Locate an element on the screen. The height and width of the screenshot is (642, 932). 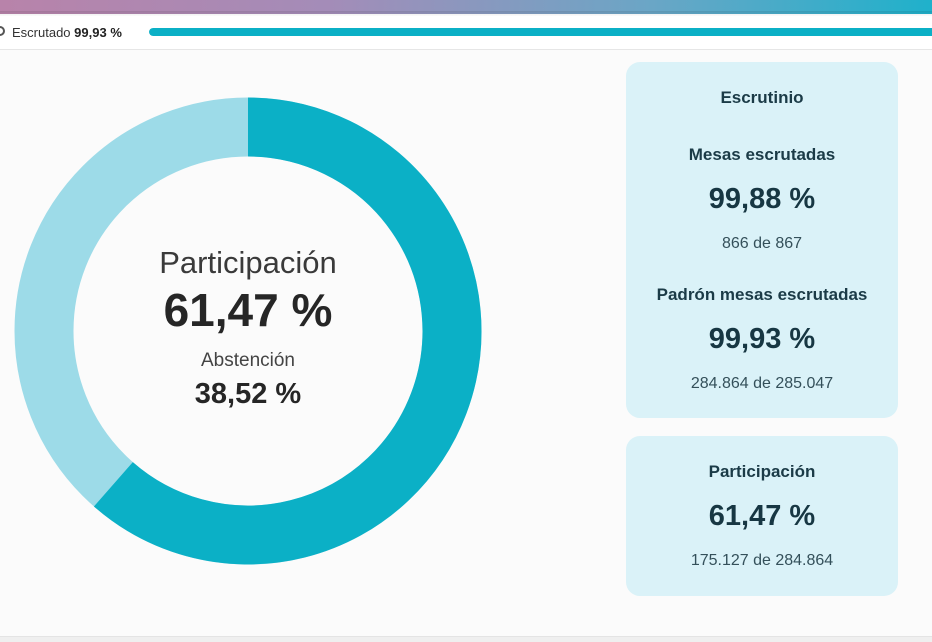
participacion-card-value: 61,47 % is located at coordinates (762, 516).